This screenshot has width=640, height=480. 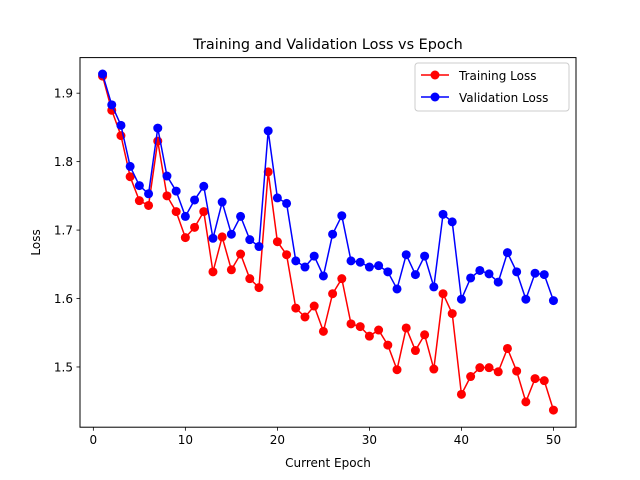 What do you see at coordinates (185, 440) in the screenshot?
I see `x-tick-label: 10` at bounding box center [185, 440].